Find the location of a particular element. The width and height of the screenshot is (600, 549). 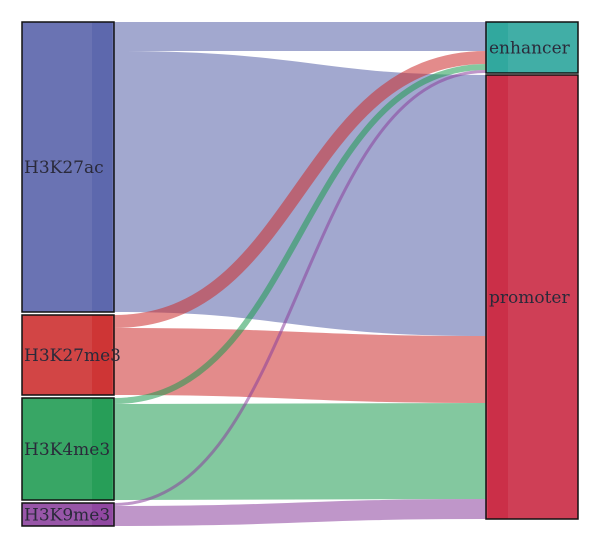

node-H3K27ac-border is located at coordinates (68, 167).